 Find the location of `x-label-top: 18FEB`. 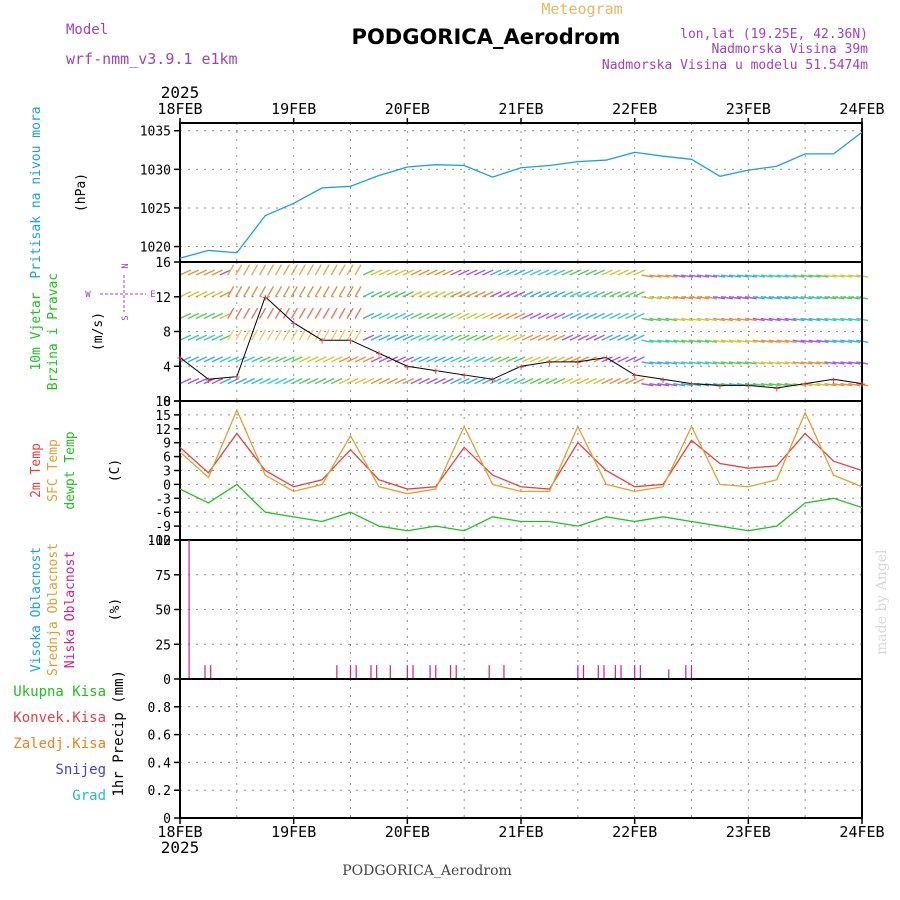

x-label-top: 18FEB is located at coordinates (179, 109).